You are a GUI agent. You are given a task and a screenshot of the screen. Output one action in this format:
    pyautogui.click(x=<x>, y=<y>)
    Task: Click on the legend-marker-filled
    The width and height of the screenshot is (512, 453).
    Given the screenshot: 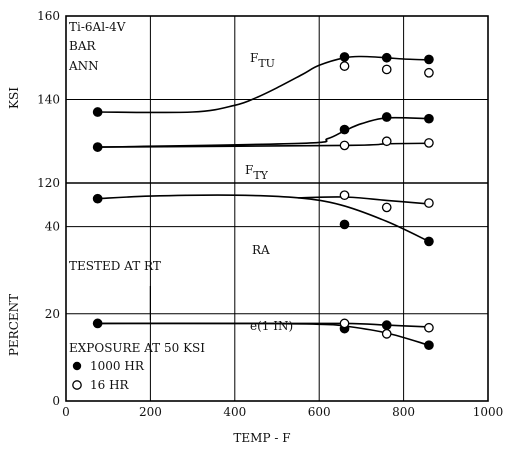 What is the action you would take?
    pyautogui.click(x=77, y=366)
    